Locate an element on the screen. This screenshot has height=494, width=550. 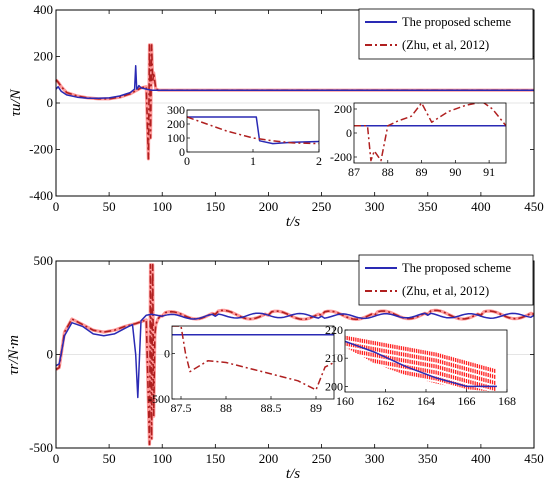
bottom-xtick-label: 150 is located at coordinates (216, 458).